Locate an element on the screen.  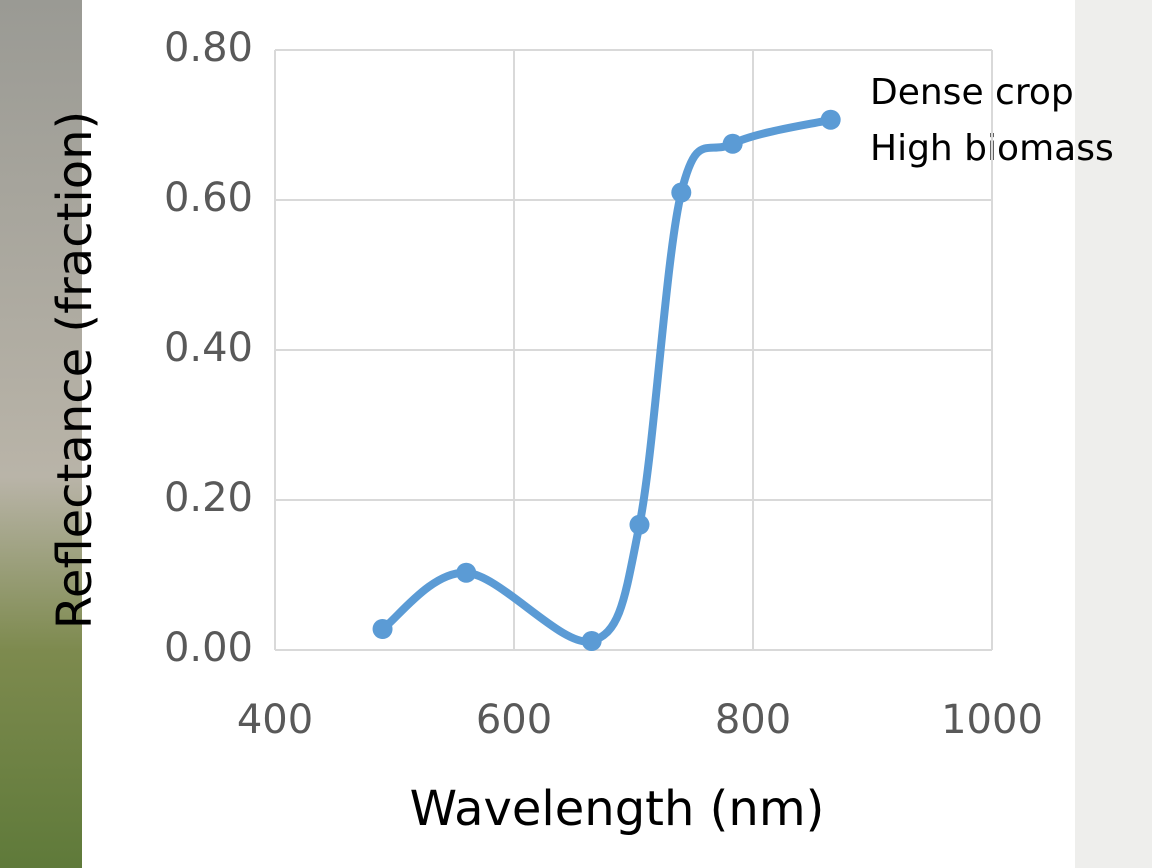
y-tick-label: 0.80 is located at coordinates (208, 48).